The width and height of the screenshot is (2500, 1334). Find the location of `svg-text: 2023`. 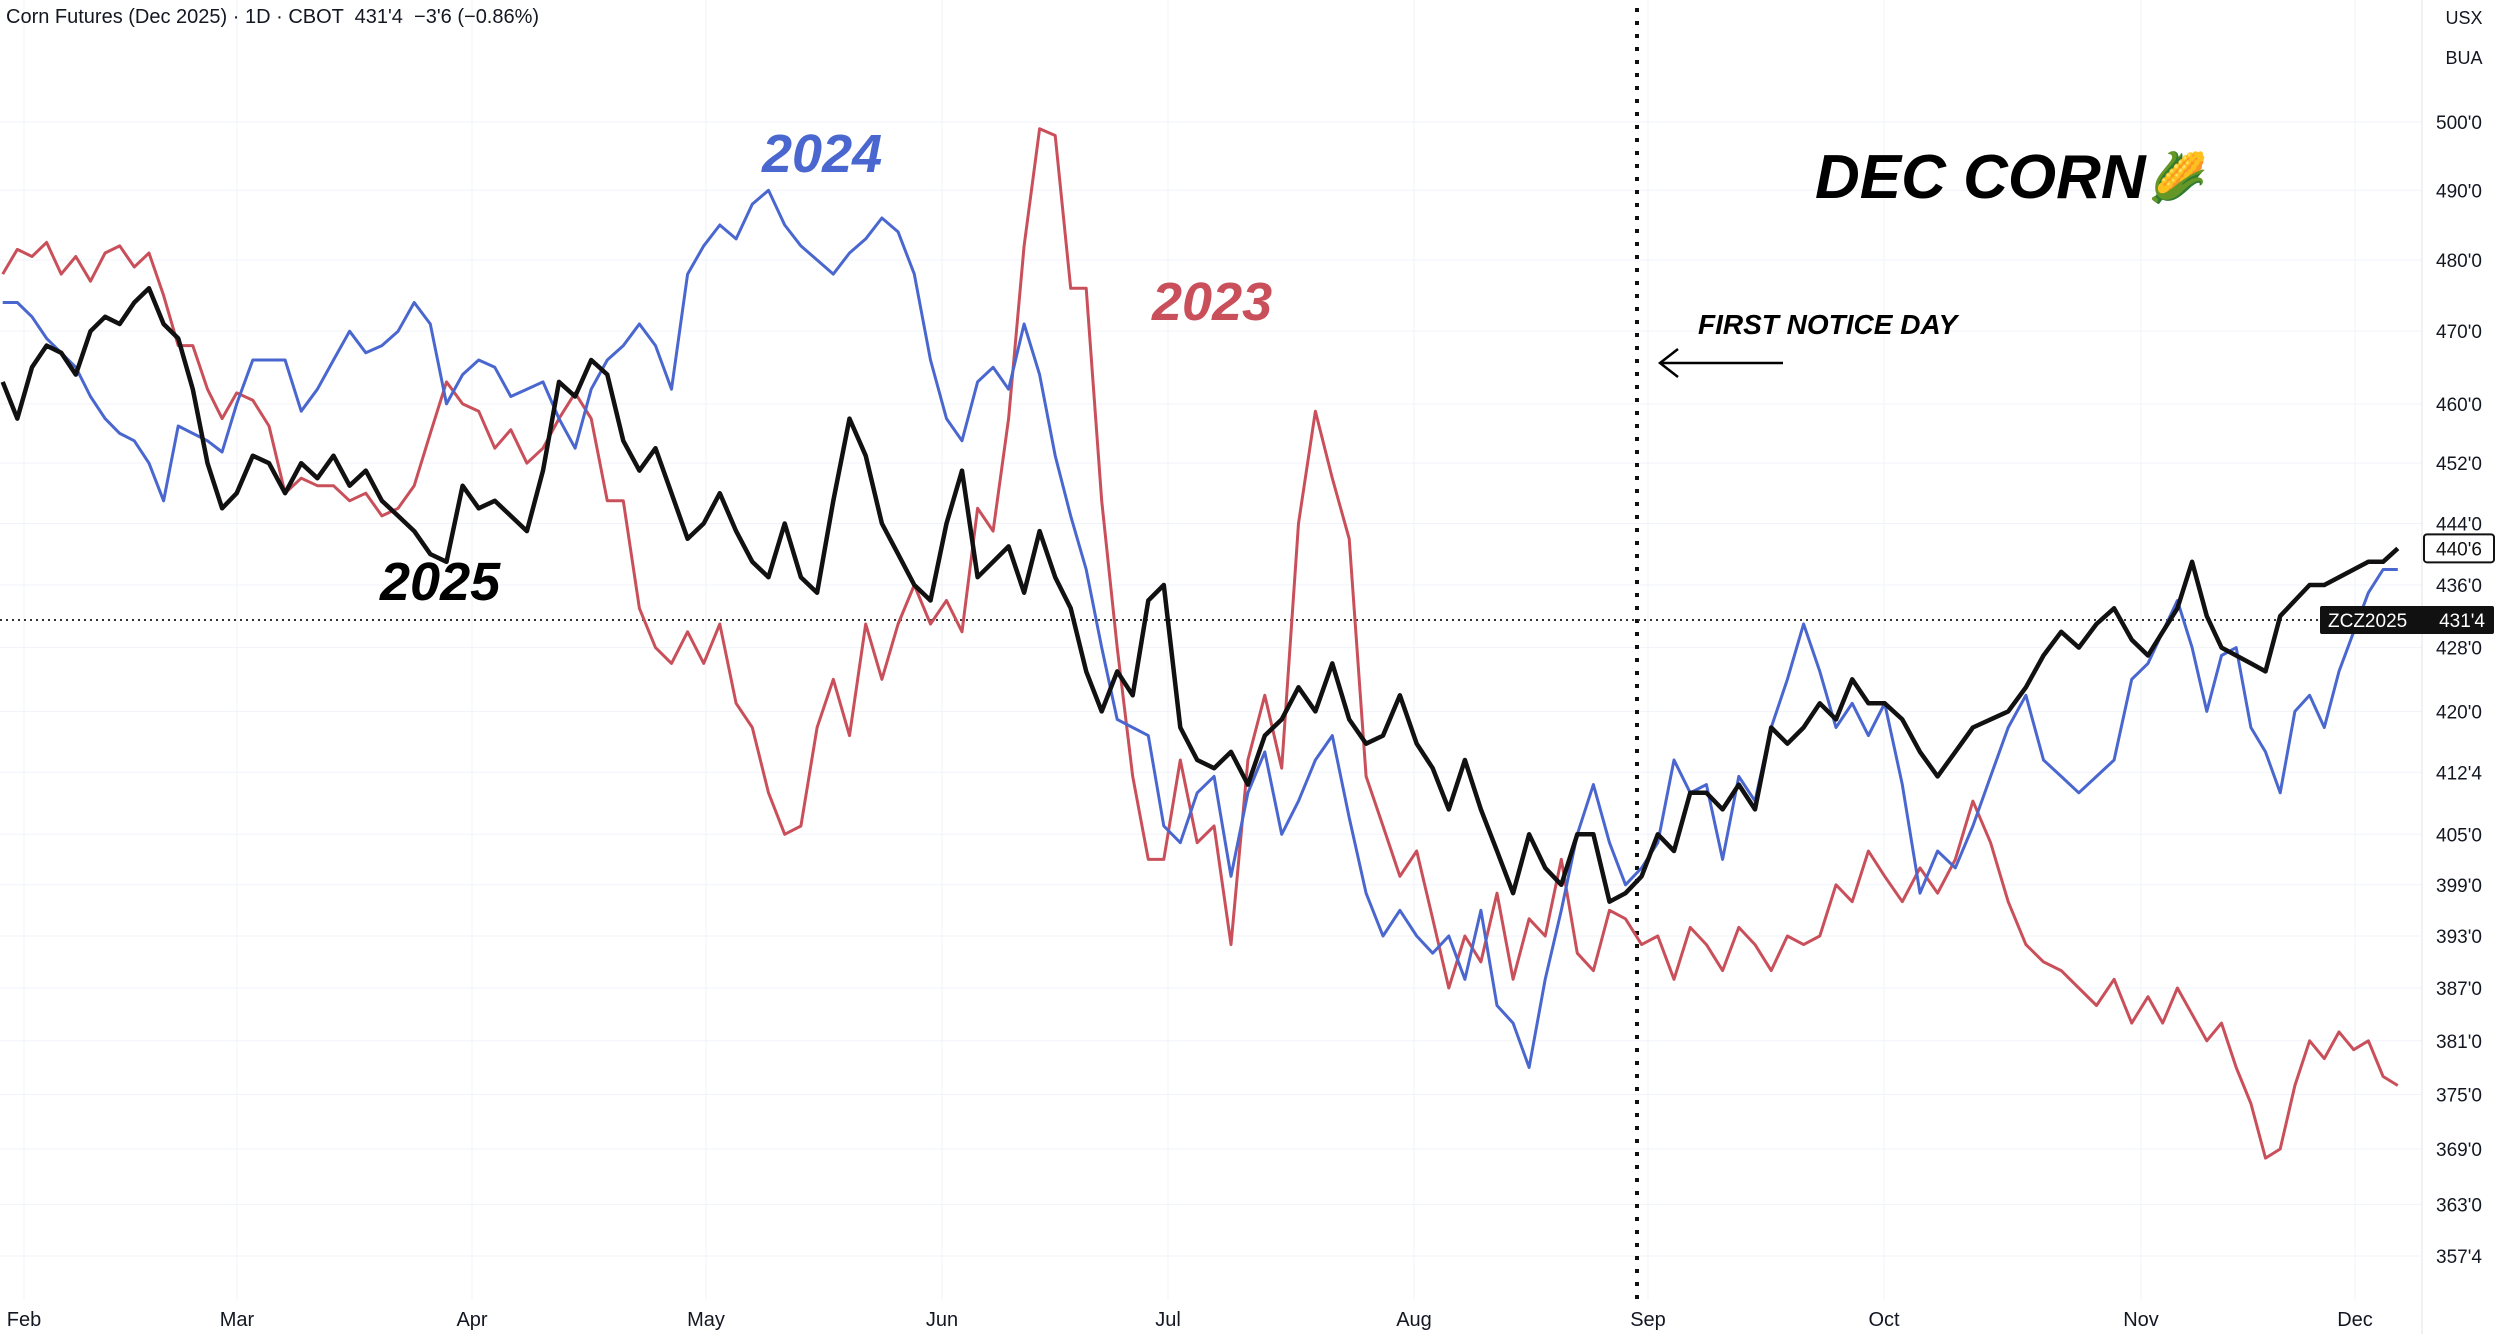

svg-text: 2023 is located at coordinates (1211, 302).